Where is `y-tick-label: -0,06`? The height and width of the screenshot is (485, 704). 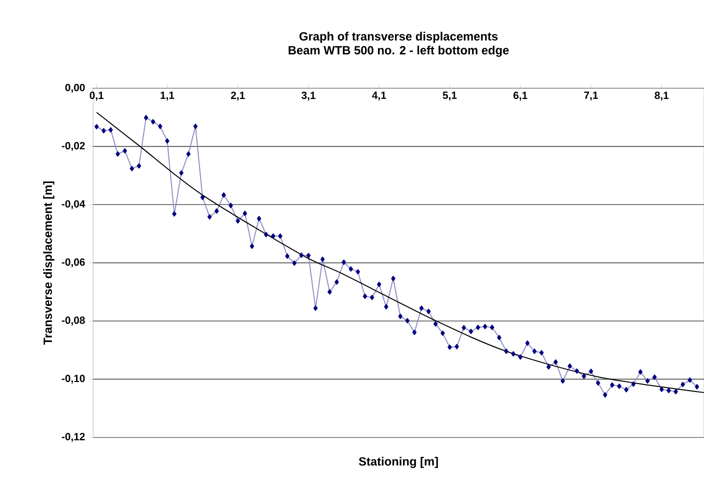 y-tick-label: -0,06 is located at coordinates (73, 263).